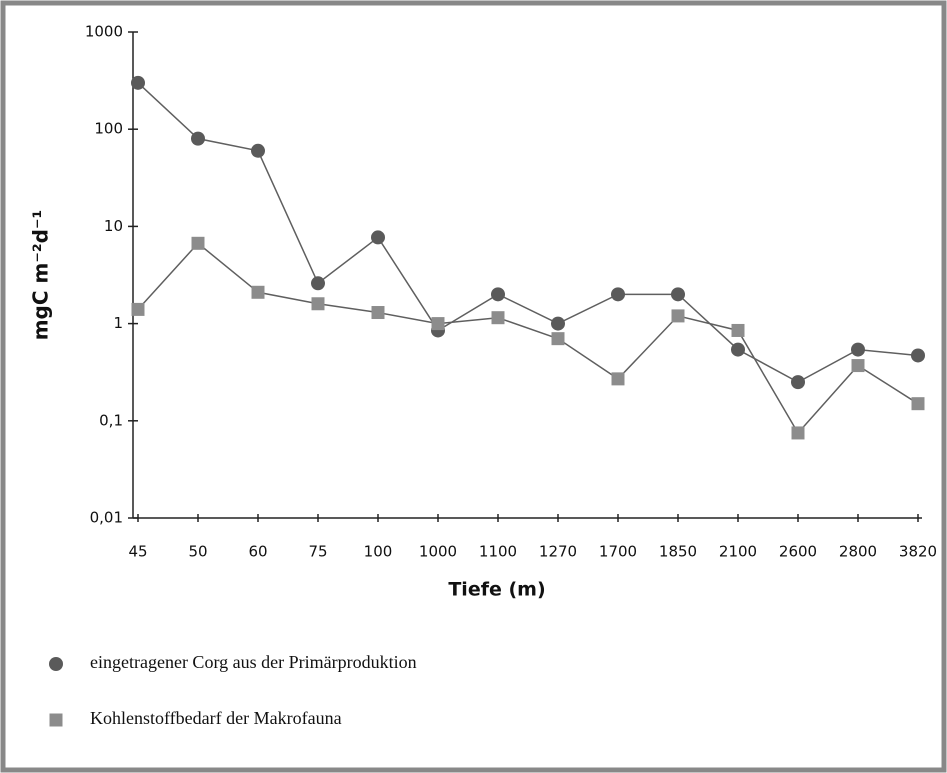 Image resolution: width=947 pixels, height=773 pixels. What do you see at coordinates (378, 552) in the screenshot?
I see `x-tick-label: 100` at bounding box center [378, 552].